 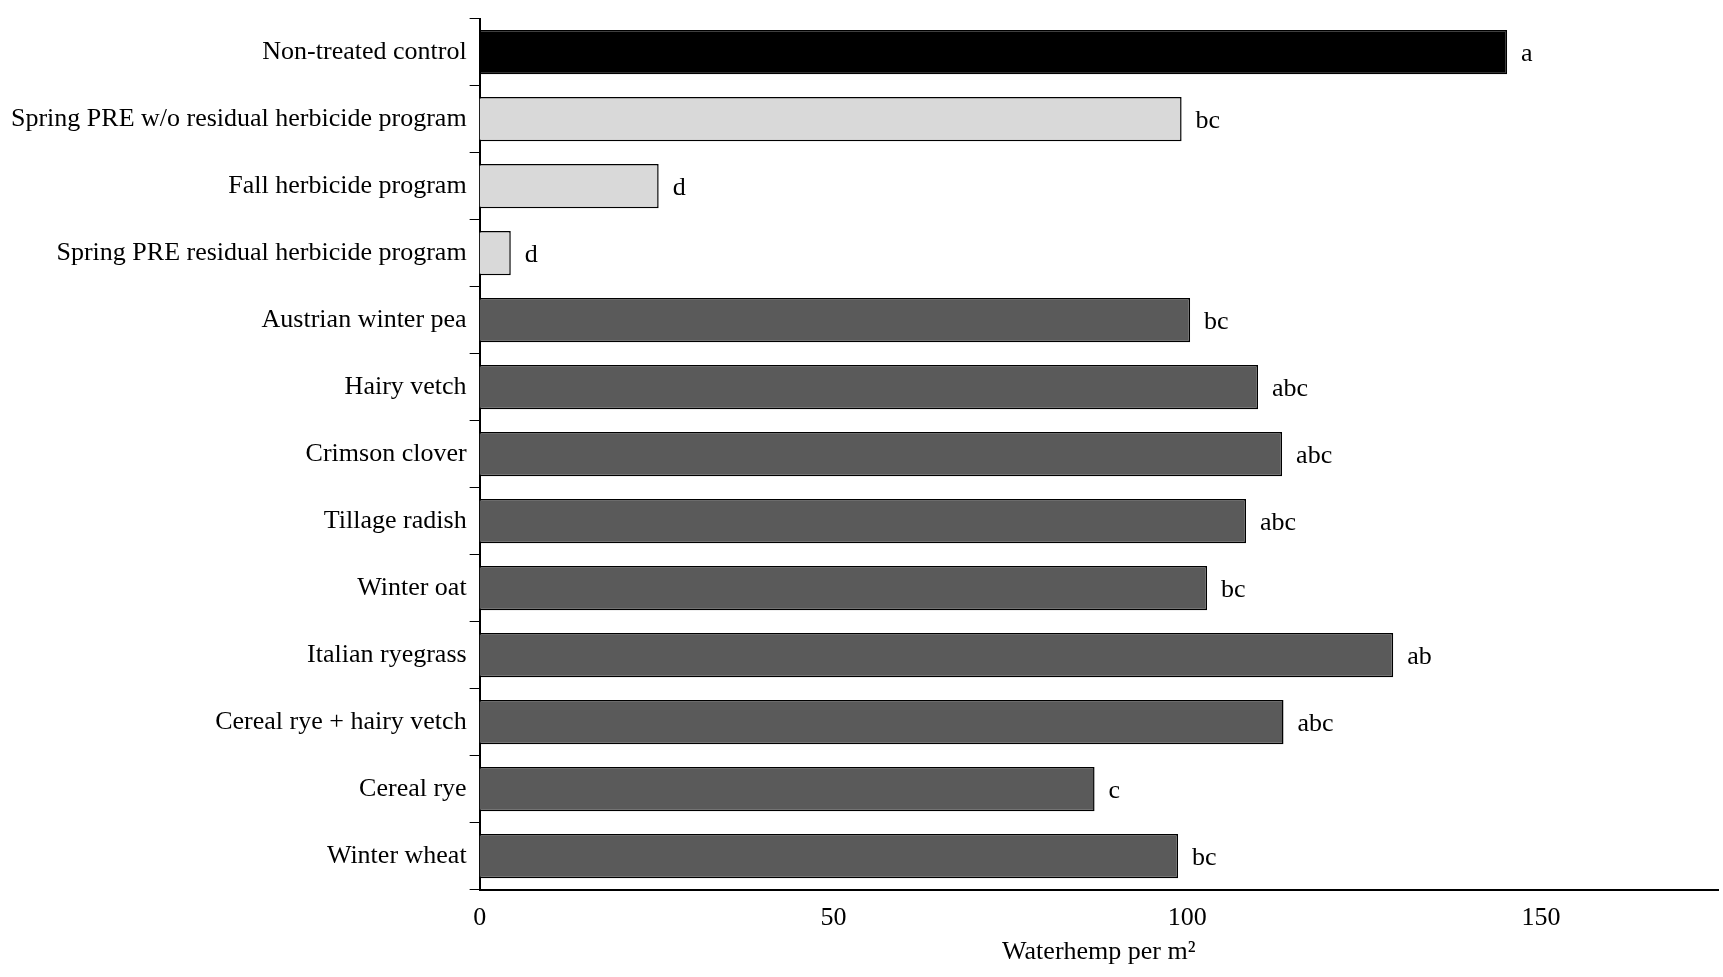 What do you see at coordinates (1419, 655) in the screenshot?
I see `data-label: ab` at bounding box center [1419, 655].